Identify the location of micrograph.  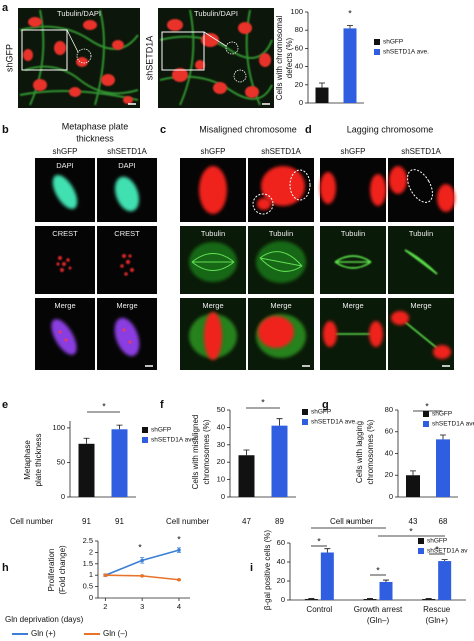
(387, 190).